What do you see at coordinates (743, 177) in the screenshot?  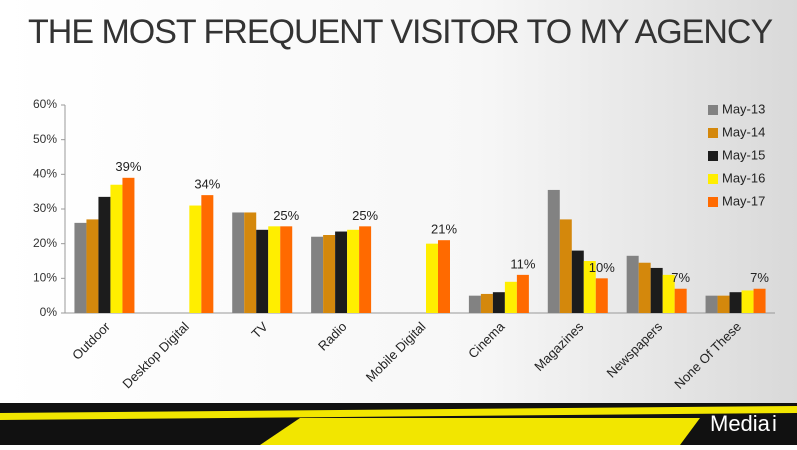 I see `legend-label: May-16` at bounding box center [743, 177].